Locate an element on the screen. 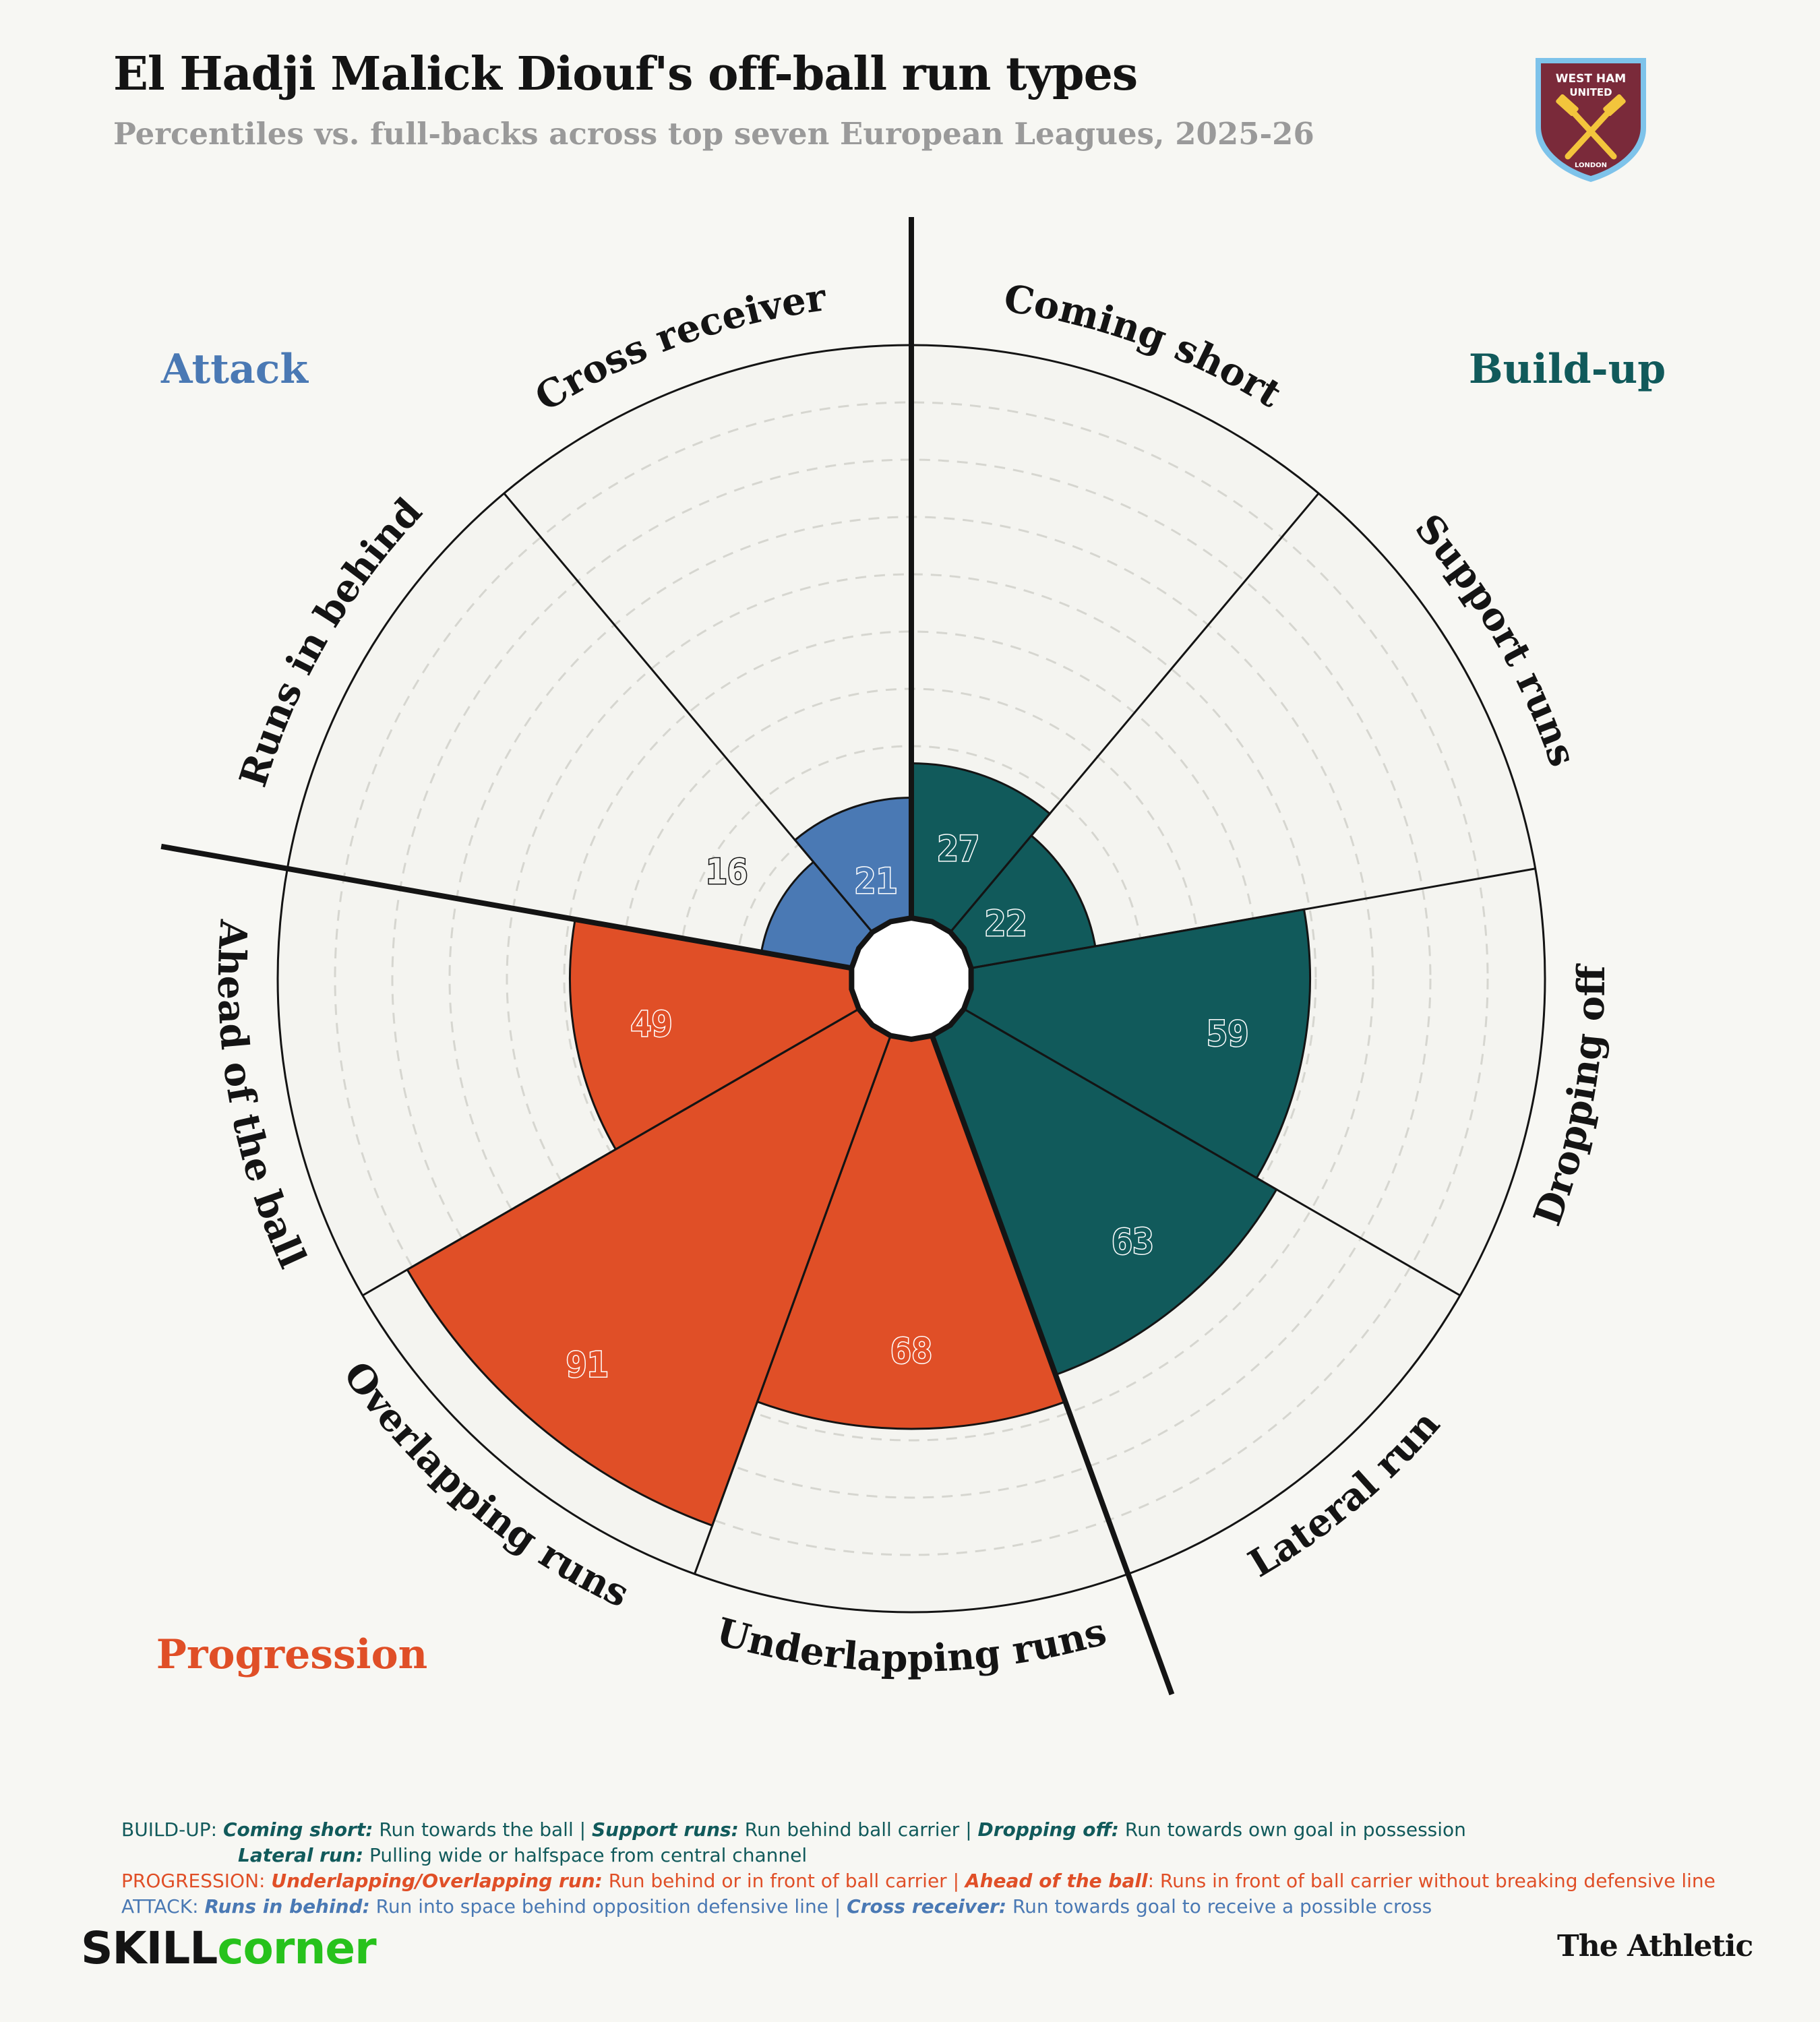 The width and height of the screenshot is (1820, 2022). group-label: Progression is located at coordinates (291, 1654).